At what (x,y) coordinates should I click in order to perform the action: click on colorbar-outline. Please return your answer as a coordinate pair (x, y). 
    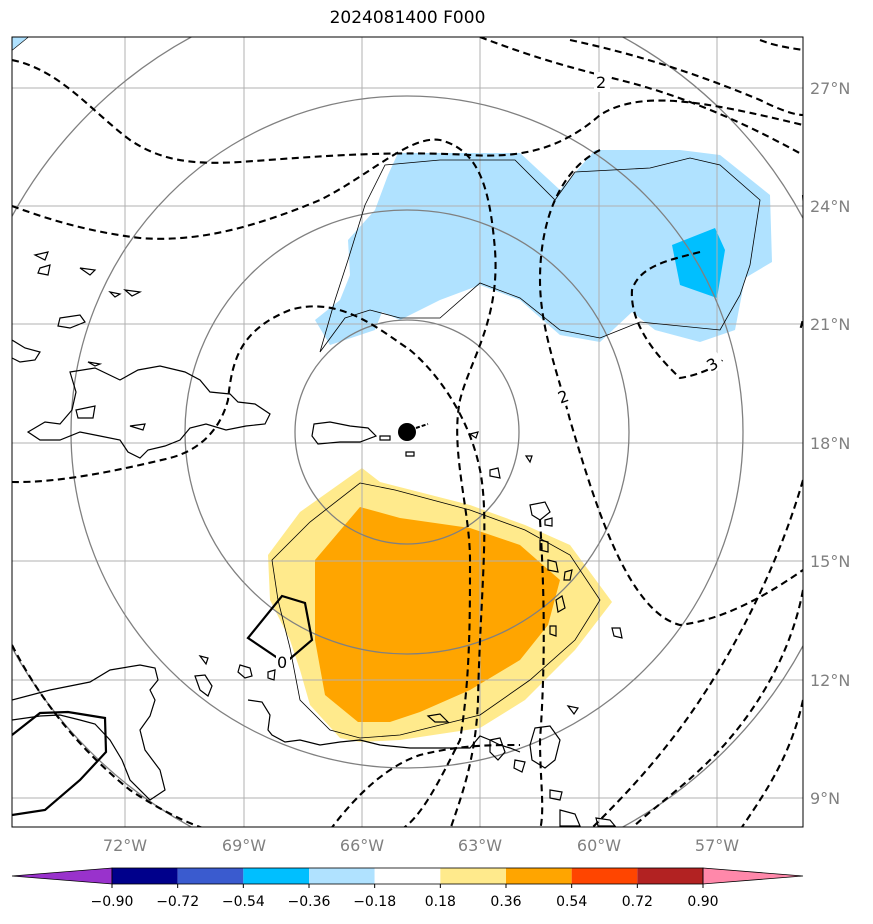
    Looking at the image, I should click on (407, 876).